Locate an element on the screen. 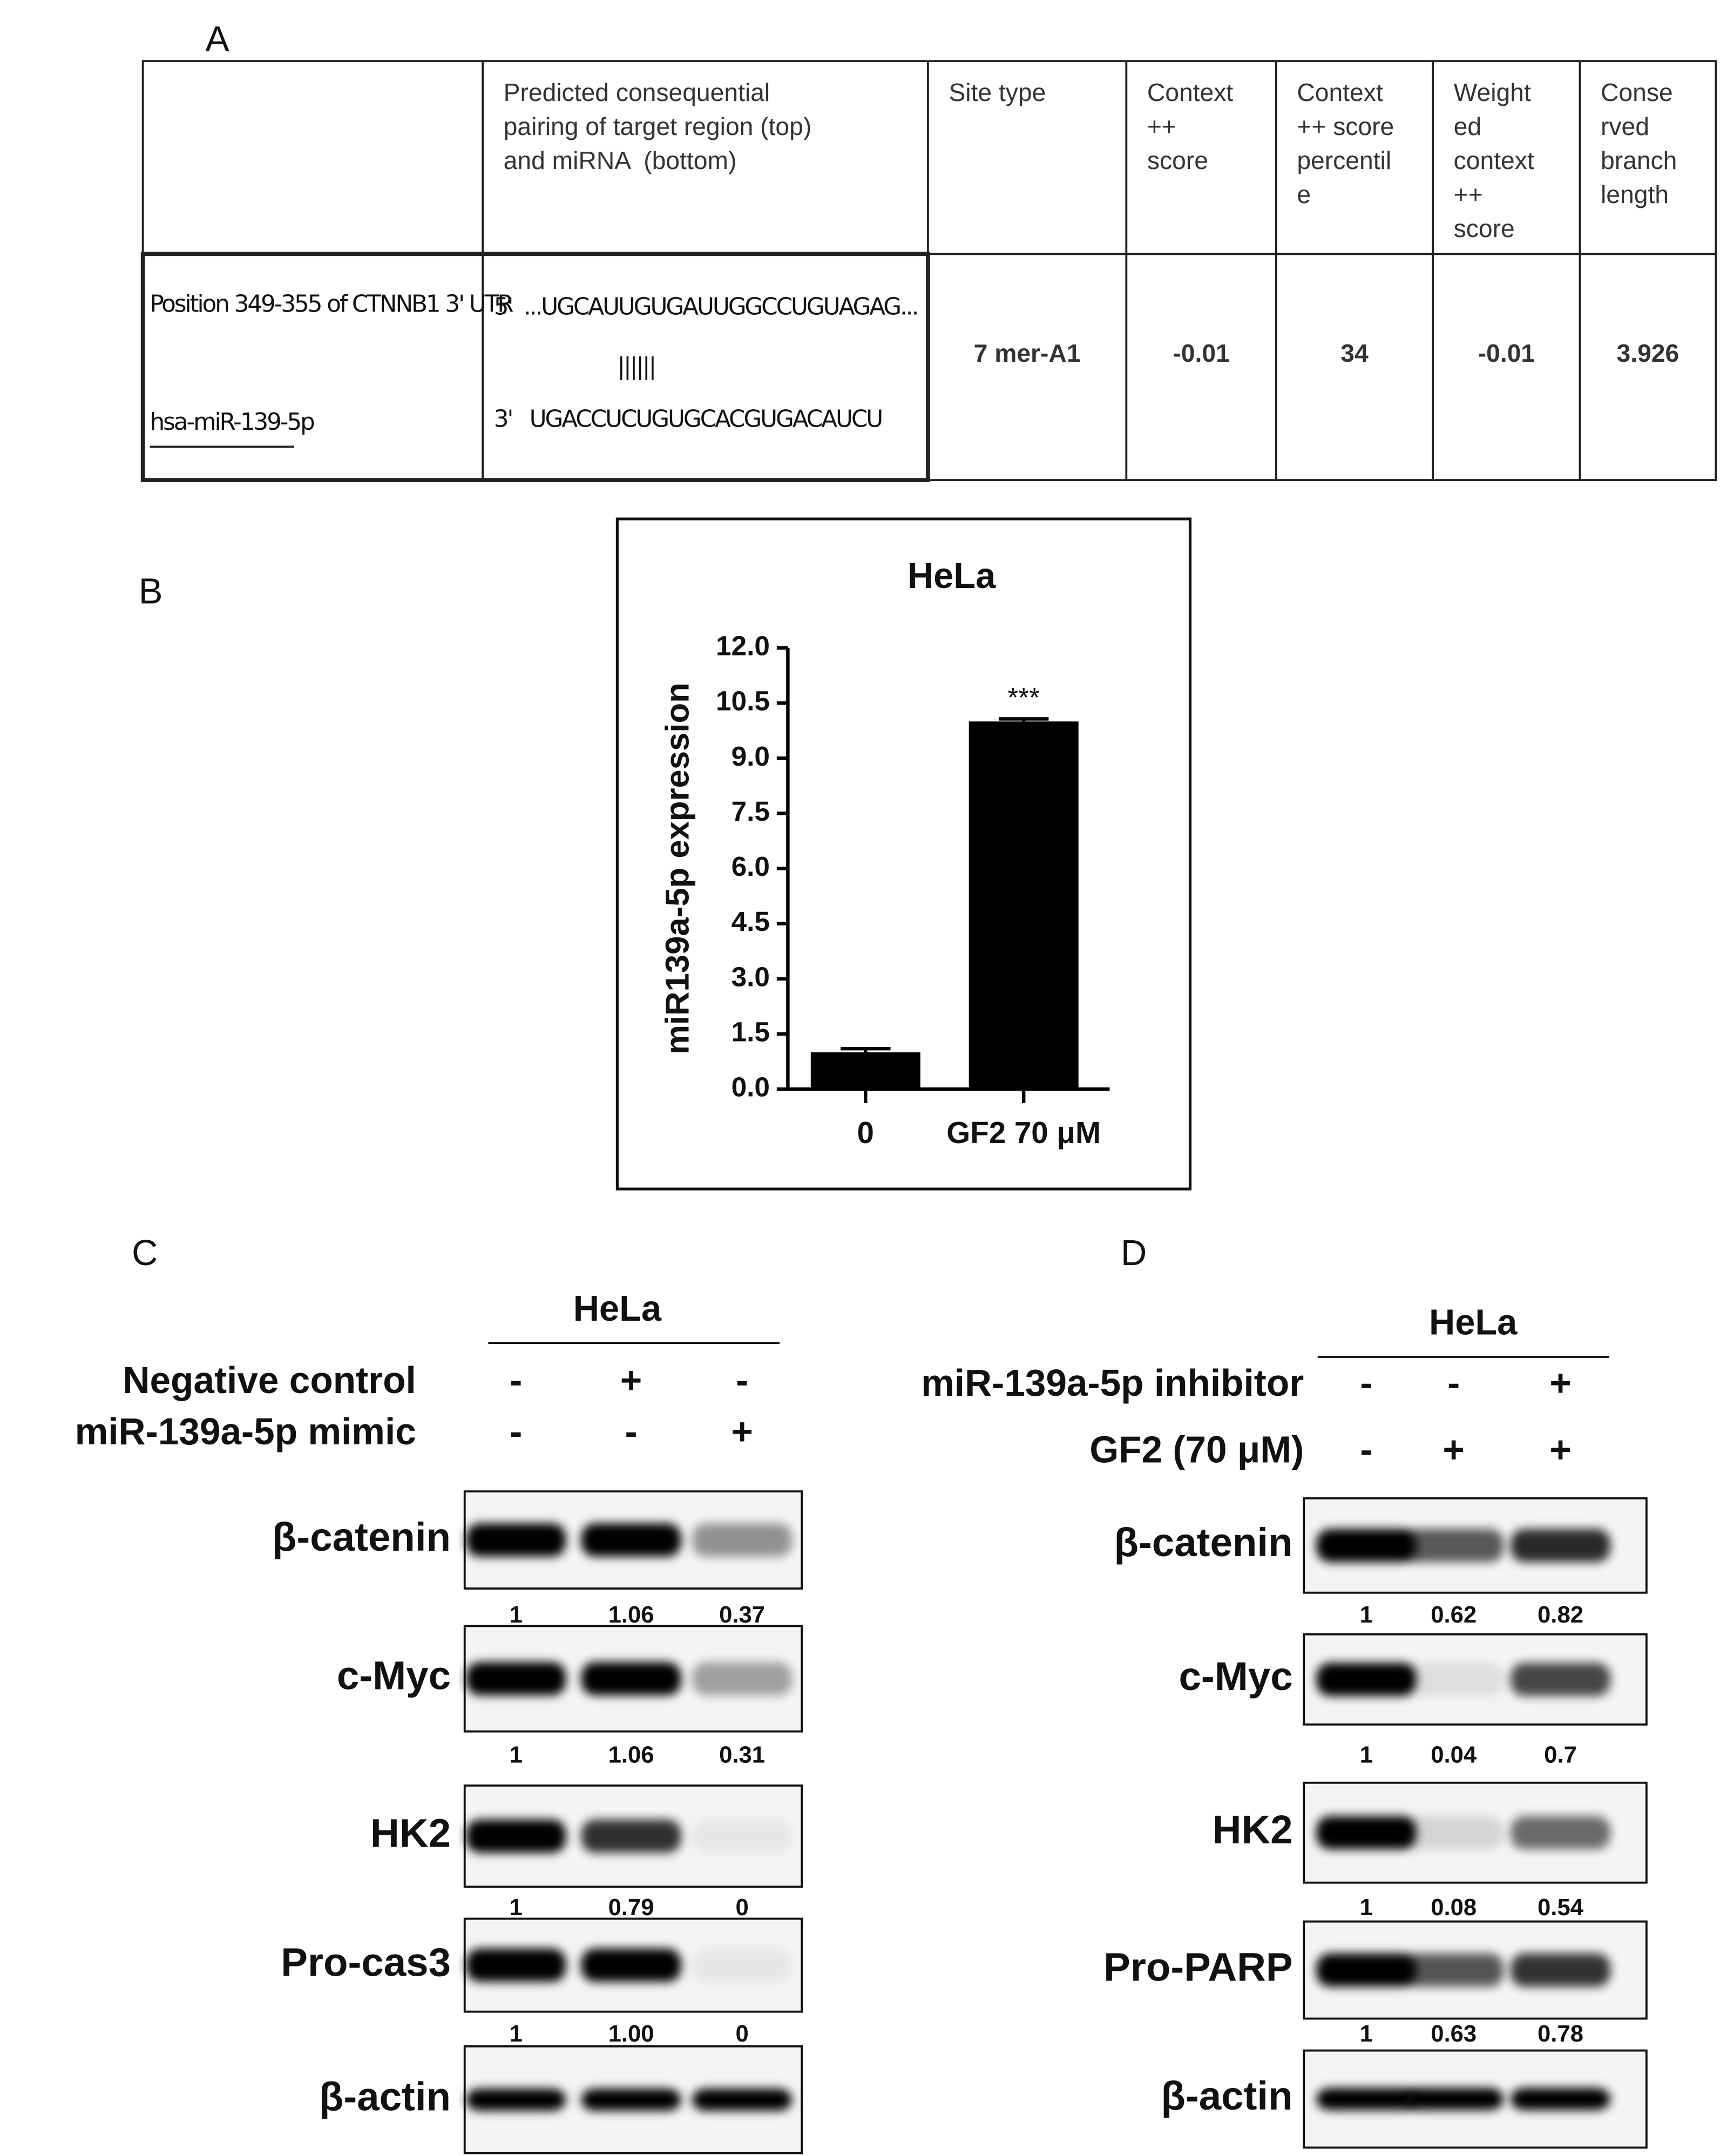 This screenshot has width=1720, height=2156. blot-label: Pro-PARP is located at coordinates (1197, 1966).